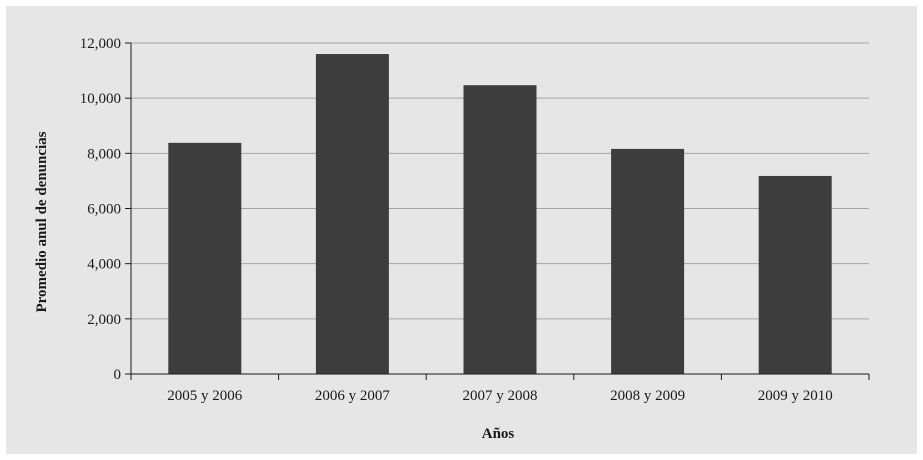  Describe the element at coordinates (100, 44) in the screenshot. I see `y-tick-label: 12,000` at that location.